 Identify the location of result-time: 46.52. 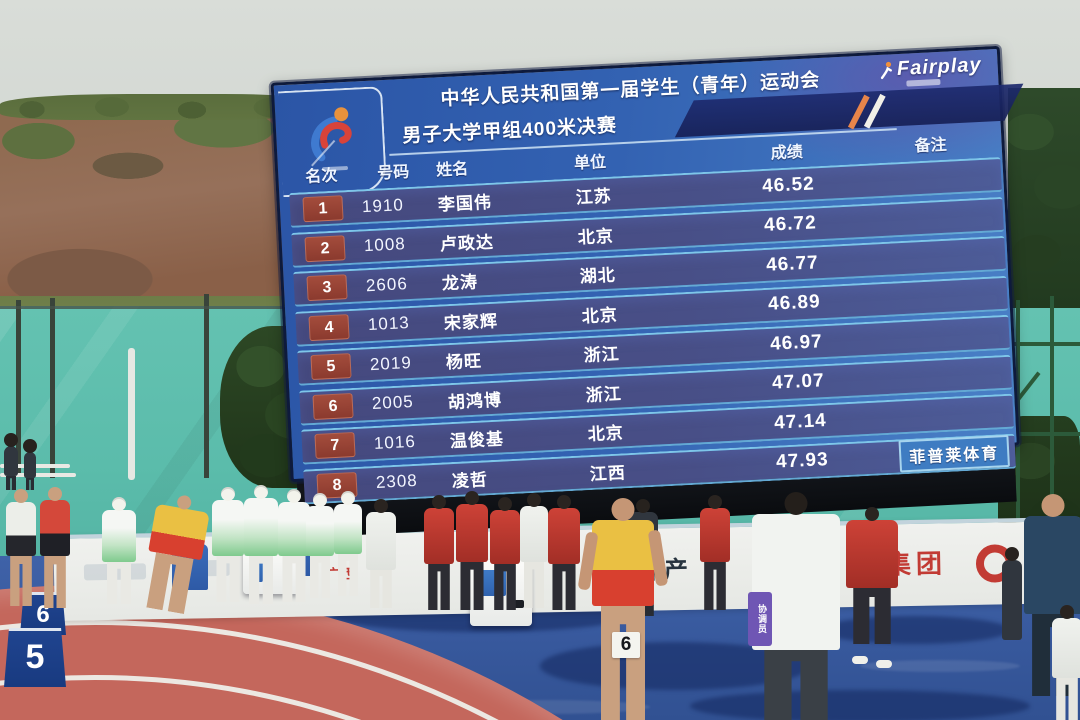
(788, 184).